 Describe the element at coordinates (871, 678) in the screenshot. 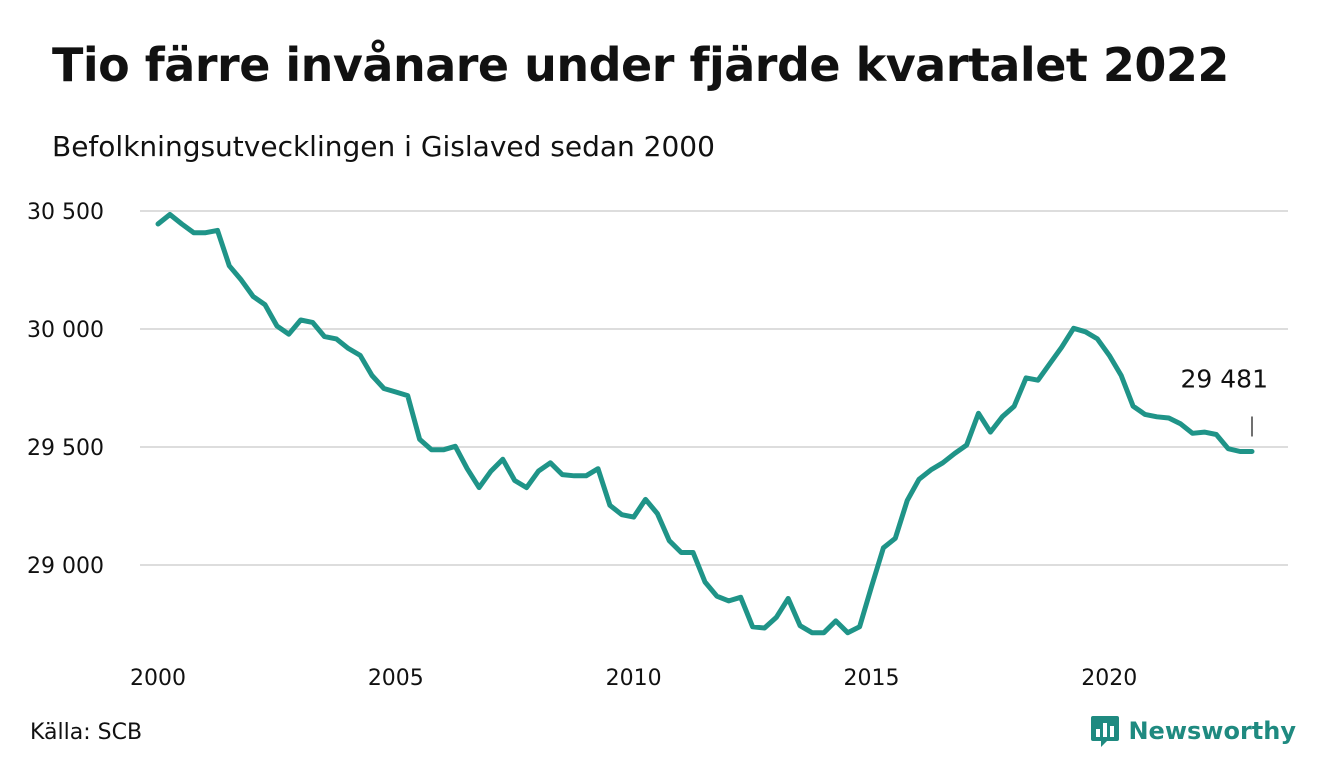

I see `x-tick-label: 2015` at that location.